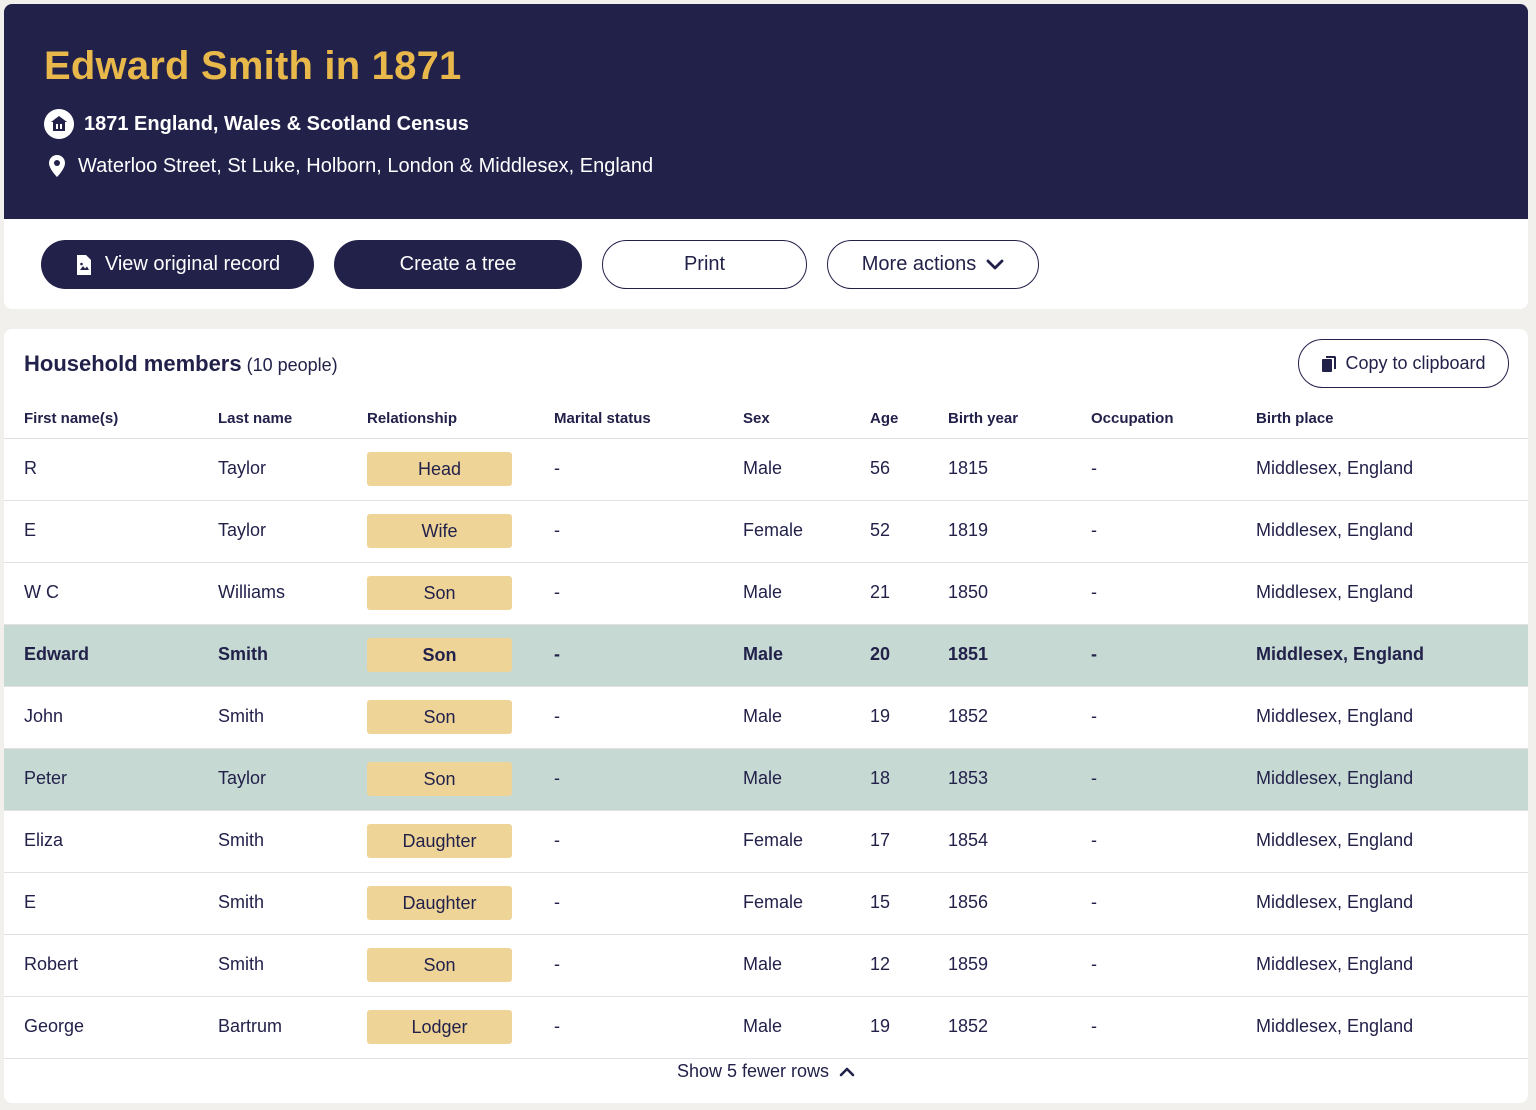 This screenshot has height=1110, width=1536. What do you see at coordinates (880, 592) in the screenshot?
I see `cell-age: 21` at bounding box center [880, 592].